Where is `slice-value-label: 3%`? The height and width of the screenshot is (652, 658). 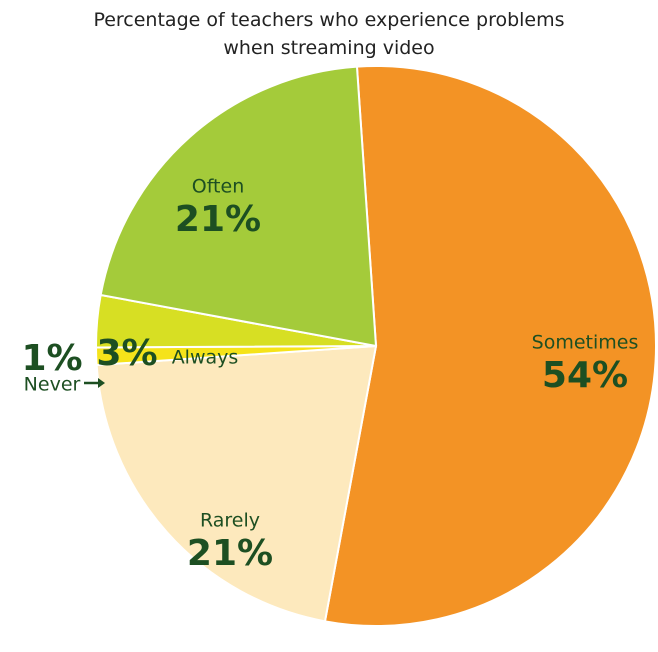
slice-value-label: 3% is located at coordinates (126, 353).